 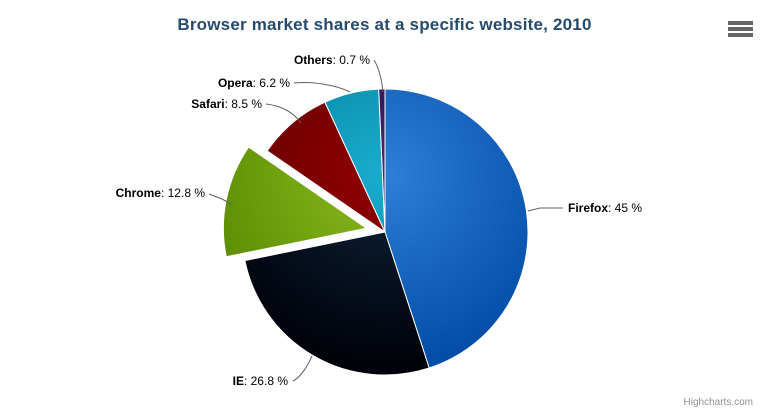 I want to click on hamburger-icon, so click(x=740, y=29).